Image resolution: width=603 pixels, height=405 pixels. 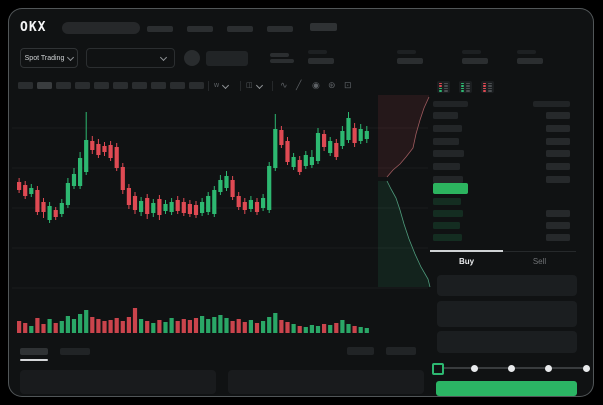 What do you see at coordinates (507, 342) in the screenshot?
I see `total-input` at bounding box center [507, 342].